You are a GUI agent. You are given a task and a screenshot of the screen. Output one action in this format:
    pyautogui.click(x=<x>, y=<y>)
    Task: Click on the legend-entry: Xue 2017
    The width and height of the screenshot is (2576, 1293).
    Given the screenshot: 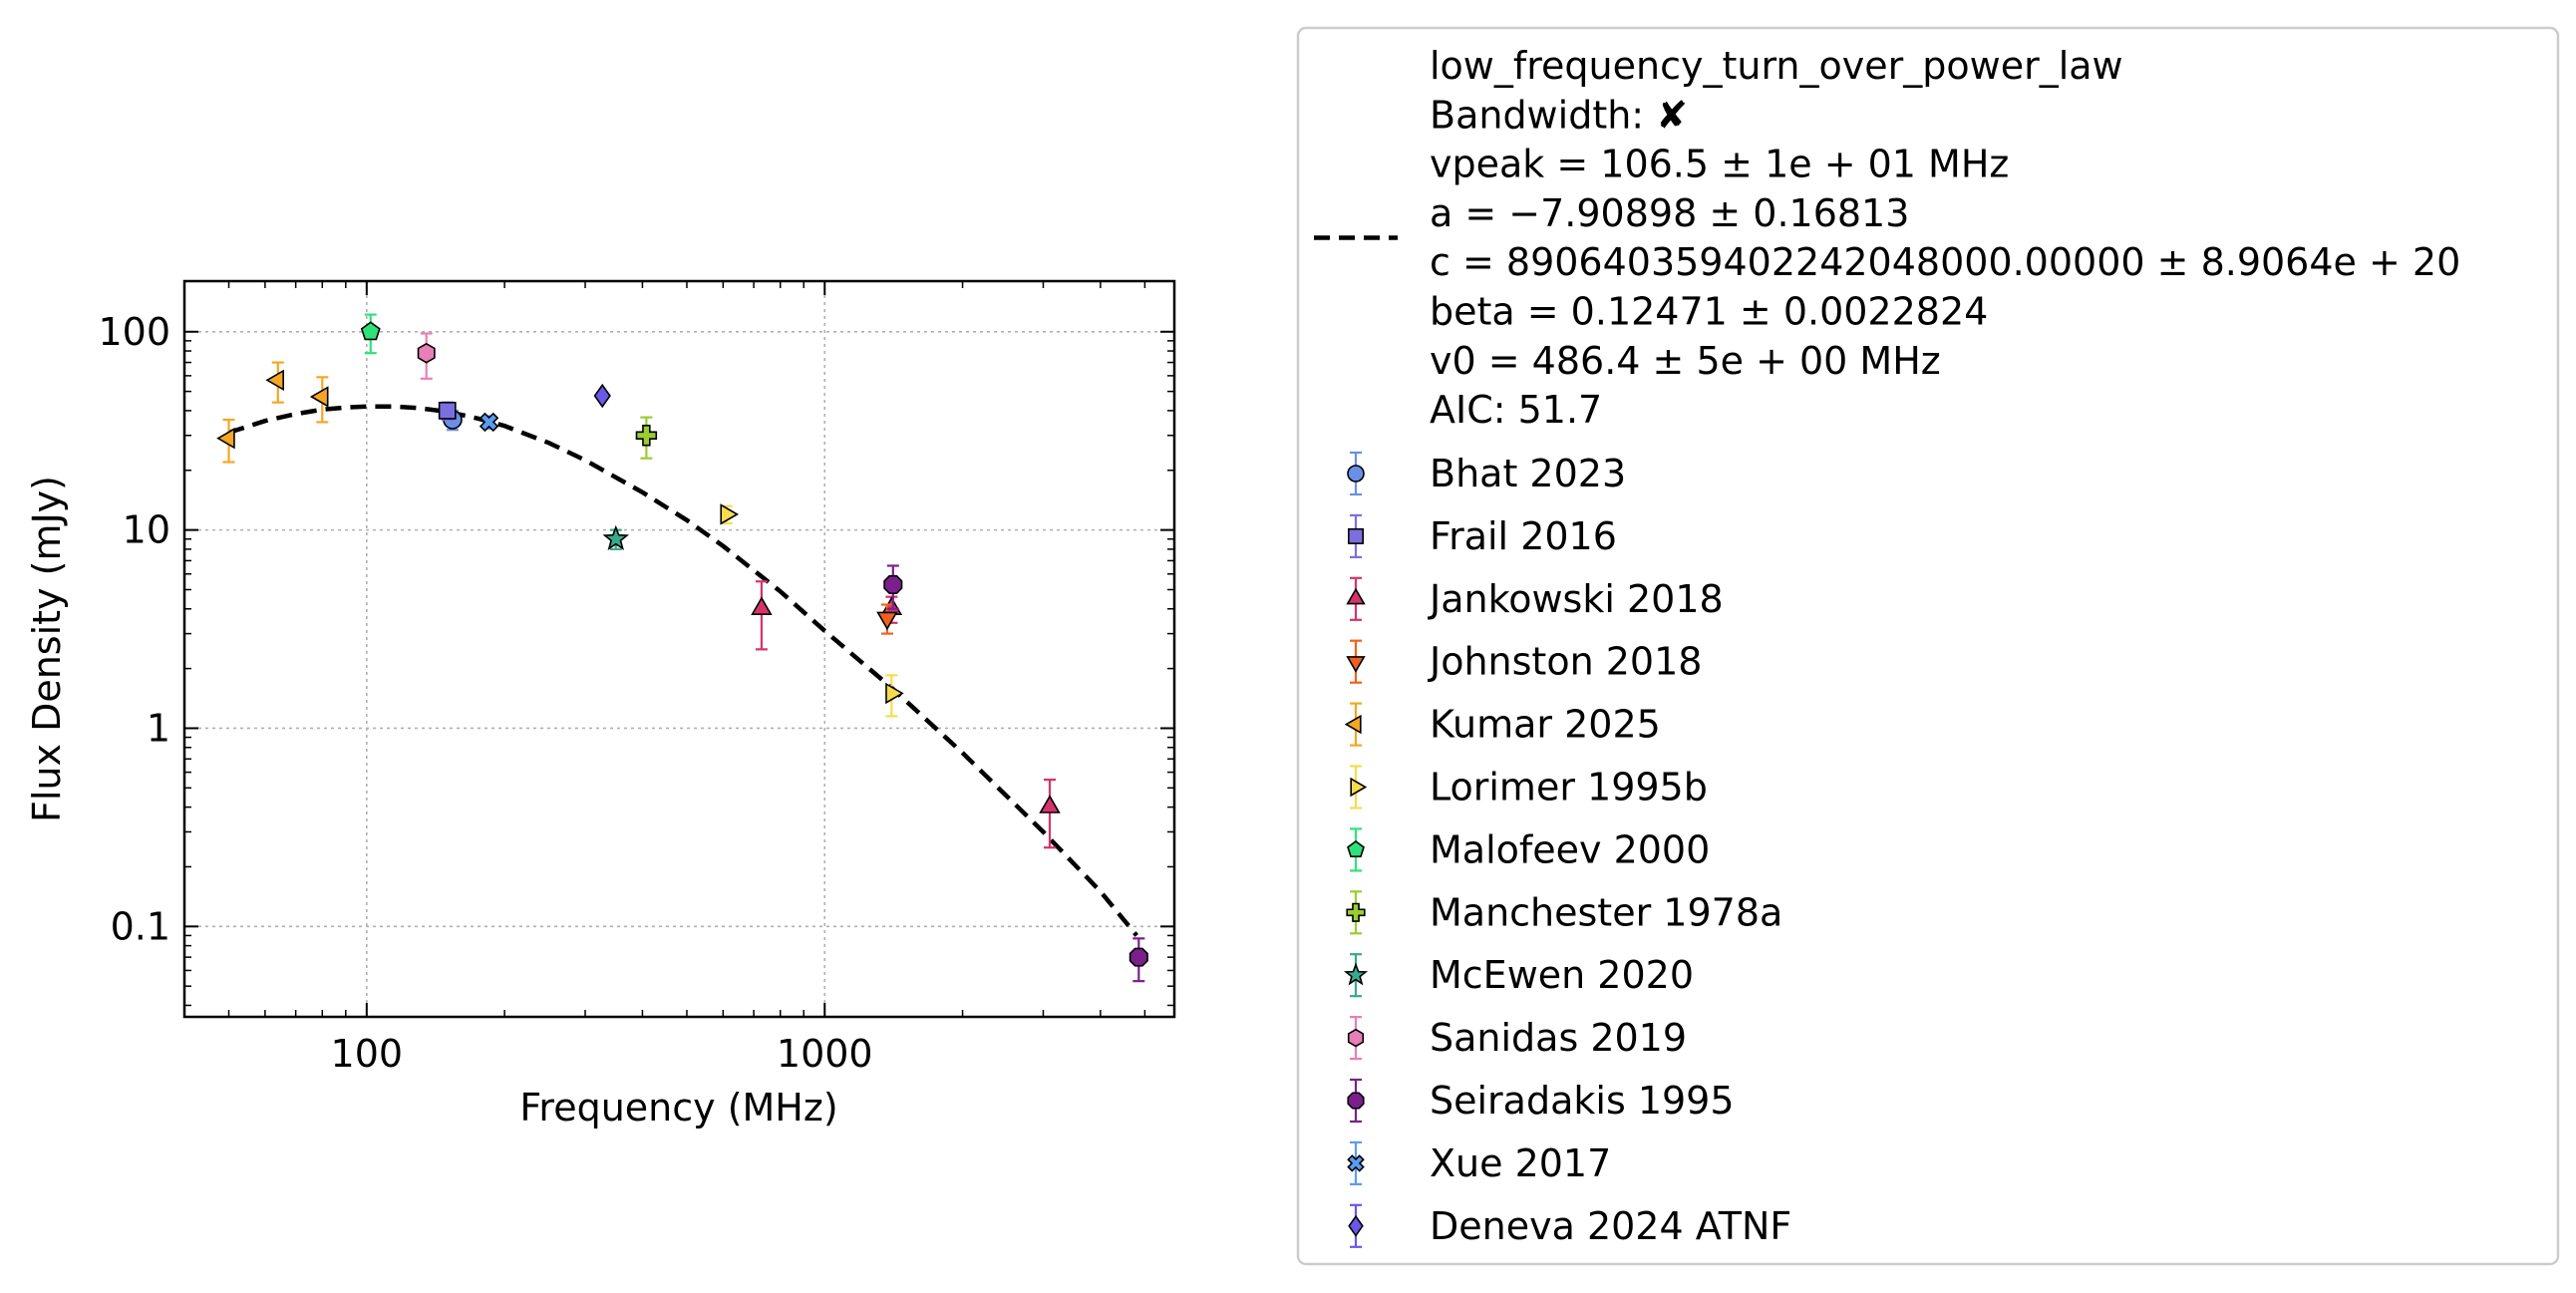 What is the action you would take?
    pyautogui.click(x=1479, y=1163)
    